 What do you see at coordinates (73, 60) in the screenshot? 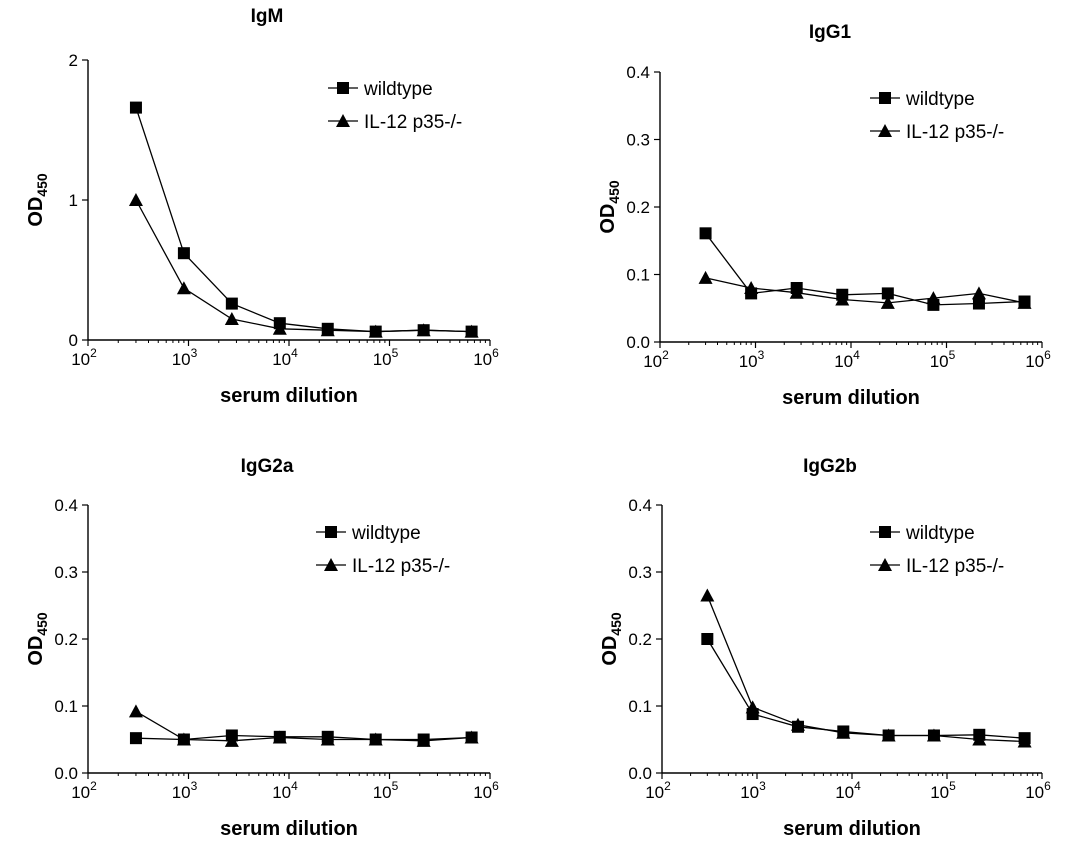
I see `y-tick-label: 2` at bounding box center [73, 60].